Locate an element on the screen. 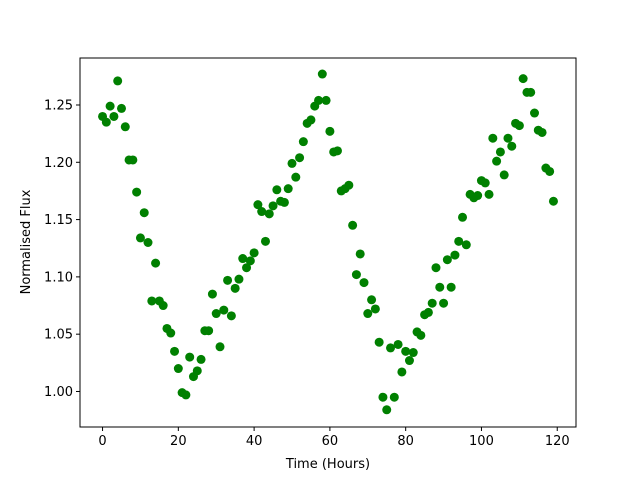 The width and height of the screenshot is (640, 480). y-tick-label: 1.10 is located at coordinates (58, 277).